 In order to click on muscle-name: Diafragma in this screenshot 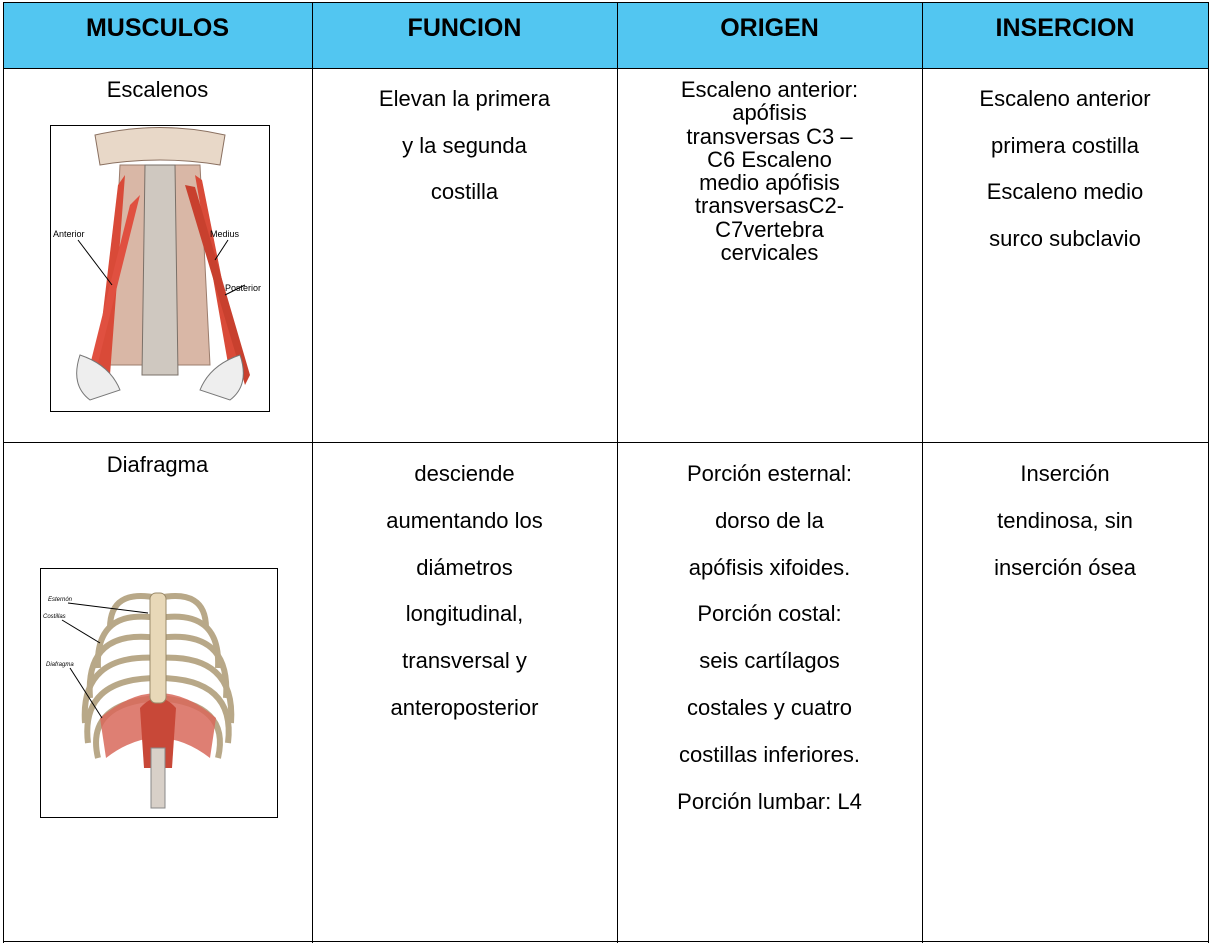, I will do `click(157, 464)`.